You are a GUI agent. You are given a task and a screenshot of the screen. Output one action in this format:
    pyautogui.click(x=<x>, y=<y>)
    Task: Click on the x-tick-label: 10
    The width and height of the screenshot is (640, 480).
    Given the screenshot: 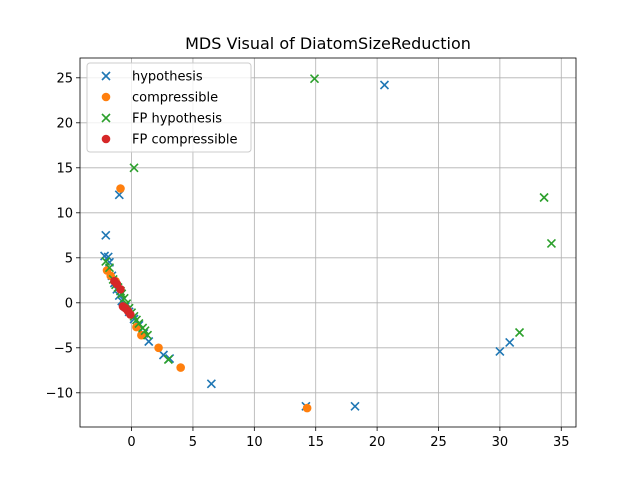 What is the action you would take?
    pyautogui.click(x=254, y=442)
    